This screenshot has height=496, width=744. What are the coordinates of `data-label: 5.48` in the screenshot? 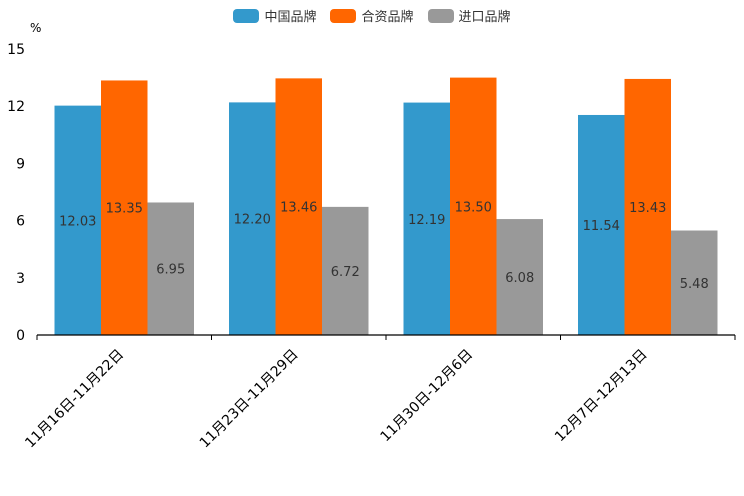 It's located at (694, 284).